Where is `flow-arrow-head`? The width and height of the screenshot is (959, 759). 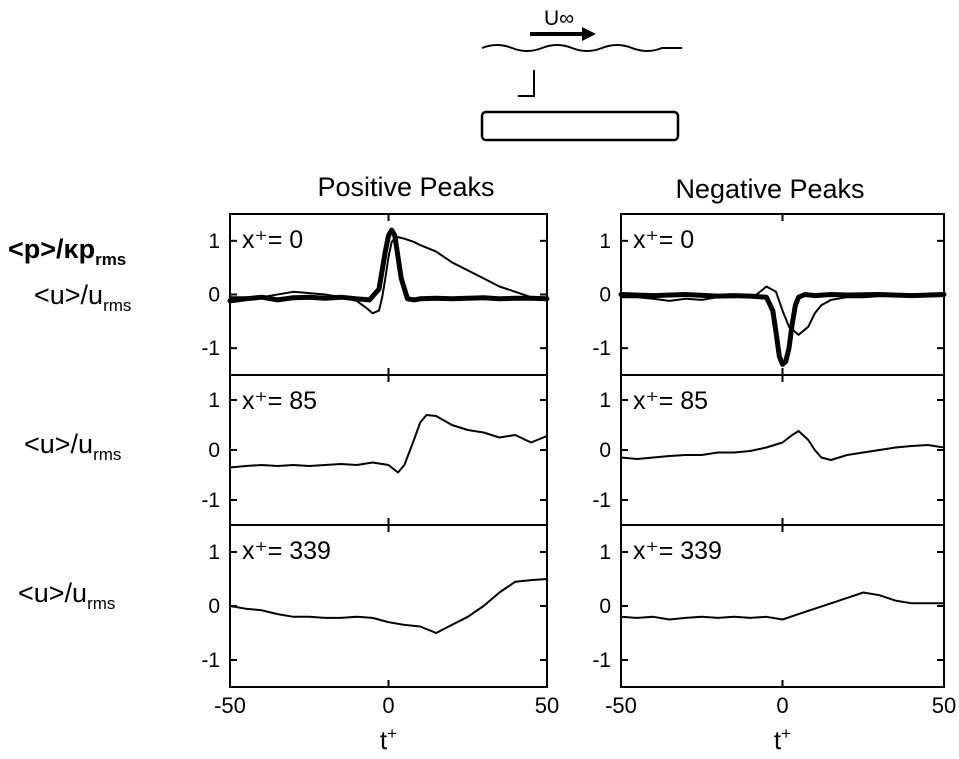 flow-arrow-head is located at coordinates (589, 34).